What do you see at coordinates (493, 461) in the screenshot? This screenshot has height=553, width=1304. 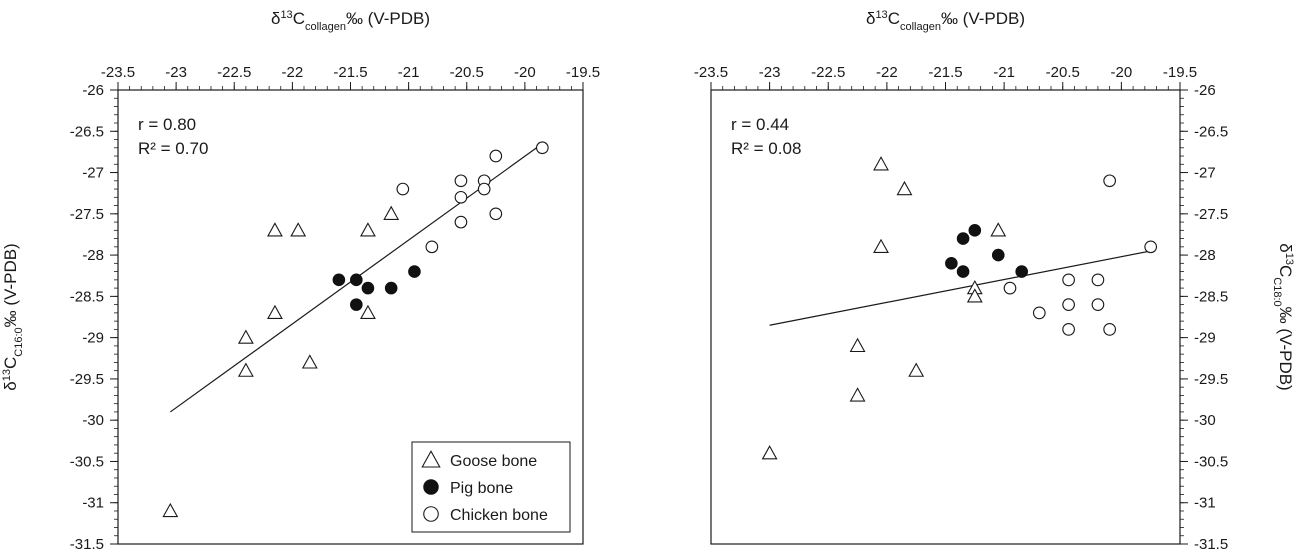 I see `legend-label: Goose bone` at bounding box center [493, 461].